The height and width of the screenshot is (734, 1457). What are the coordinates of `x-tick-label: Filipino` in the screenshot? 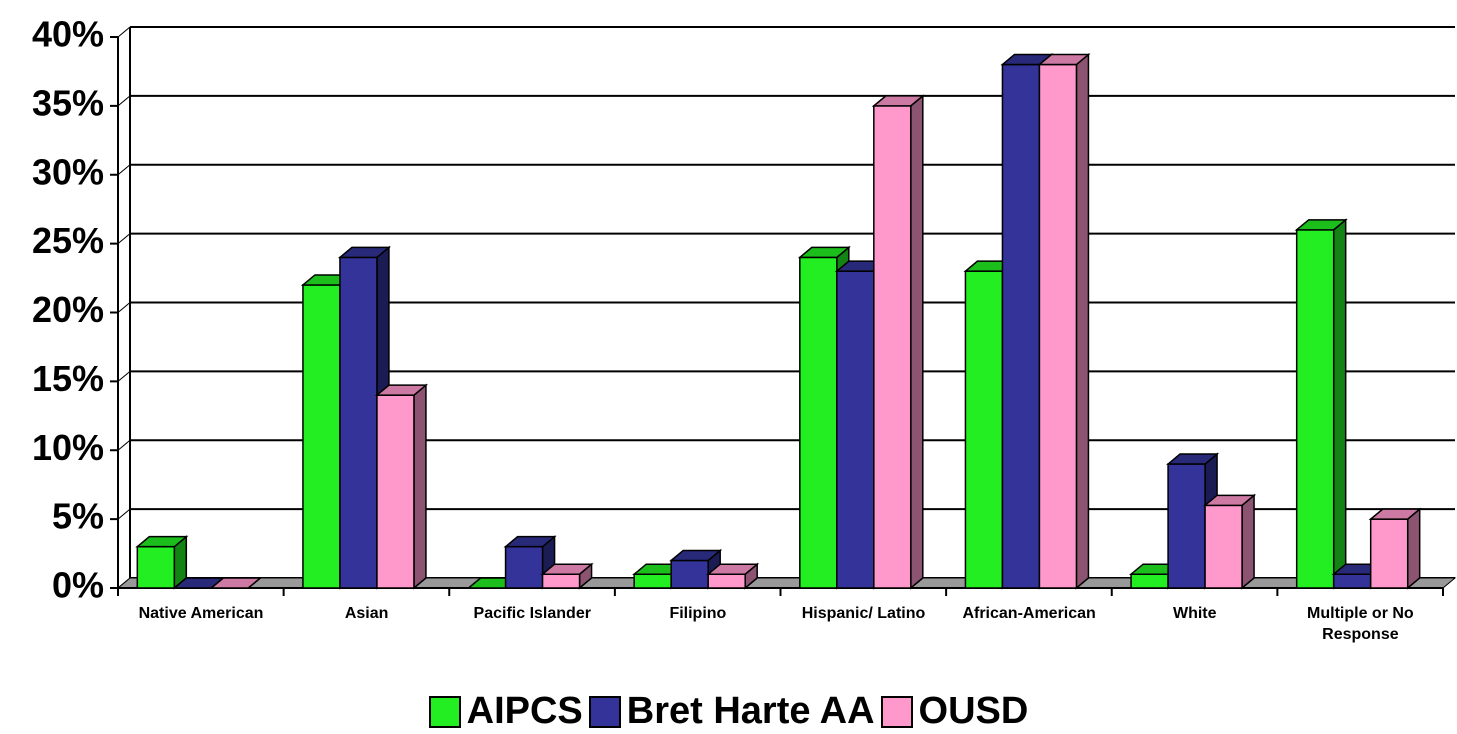 It's located at (698, 613).